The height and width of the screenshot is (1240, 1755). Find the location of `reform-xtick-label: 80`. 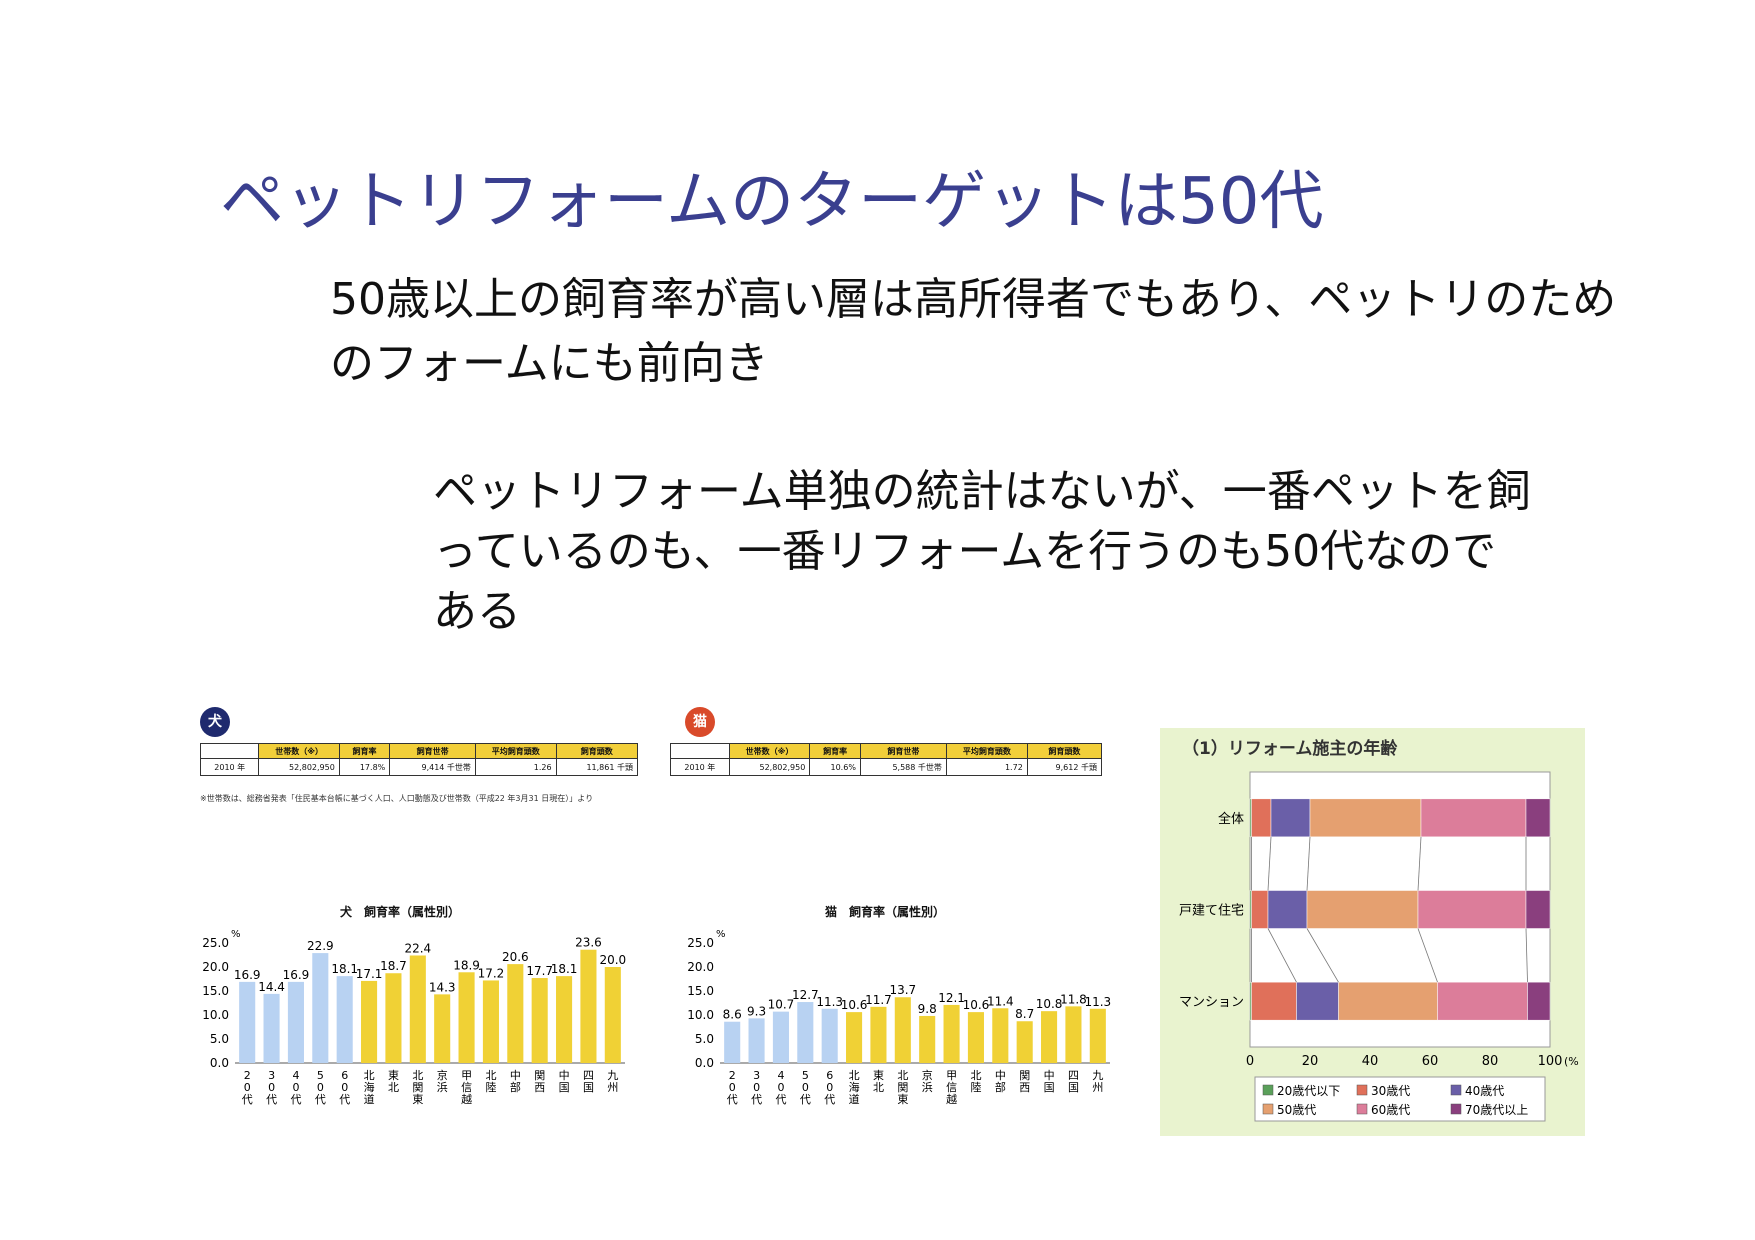

reform-xtick-label: 80 is located at coordinates (1490, 1061).